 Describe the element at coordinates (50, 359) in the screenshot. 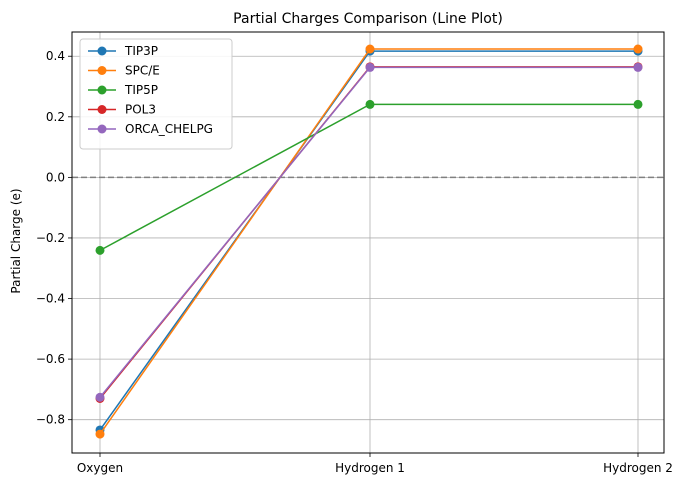

I see `y-tick-label: −0.6` at that location.